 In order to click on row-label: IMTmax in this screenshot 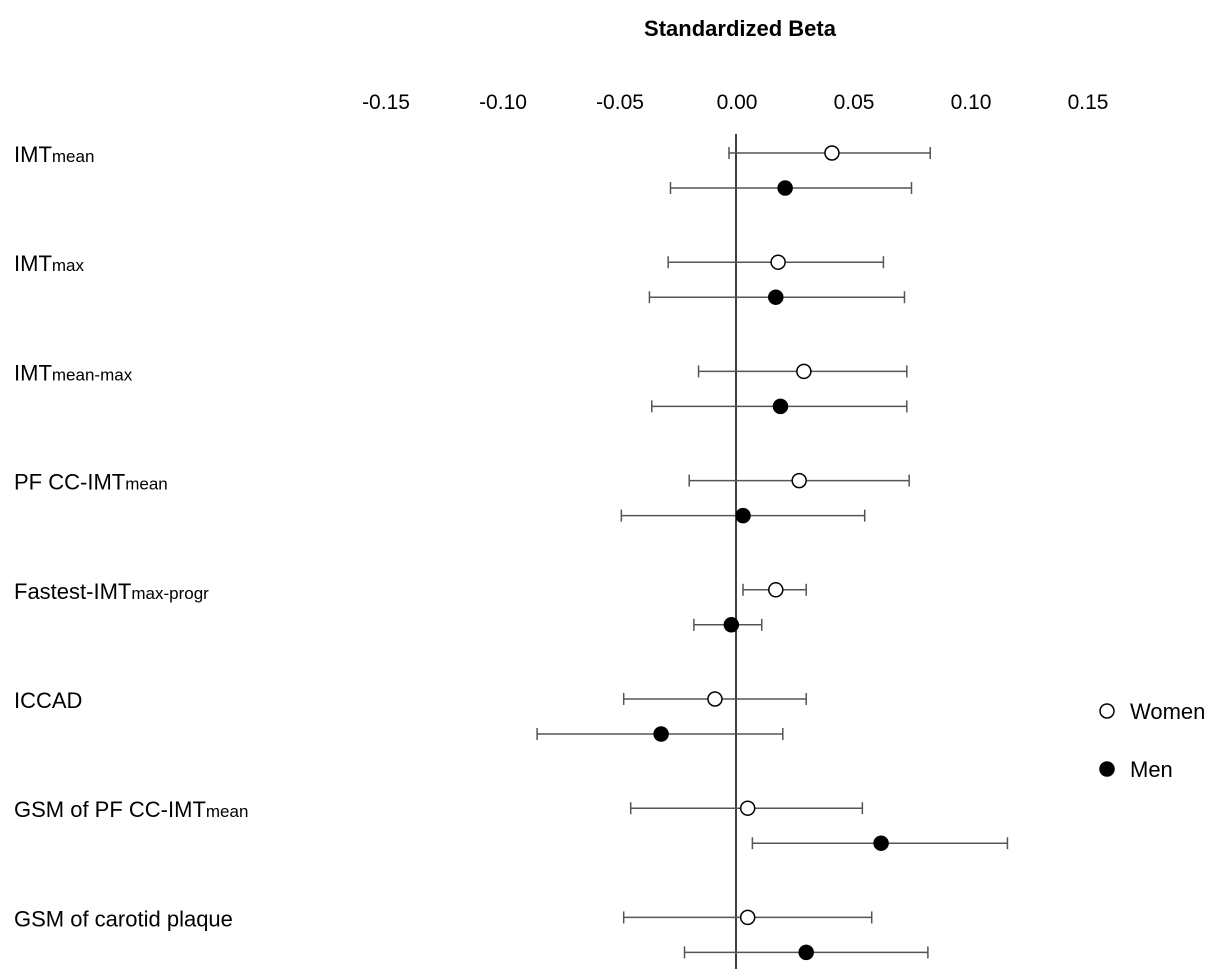, I will do `click(49, 263)`.